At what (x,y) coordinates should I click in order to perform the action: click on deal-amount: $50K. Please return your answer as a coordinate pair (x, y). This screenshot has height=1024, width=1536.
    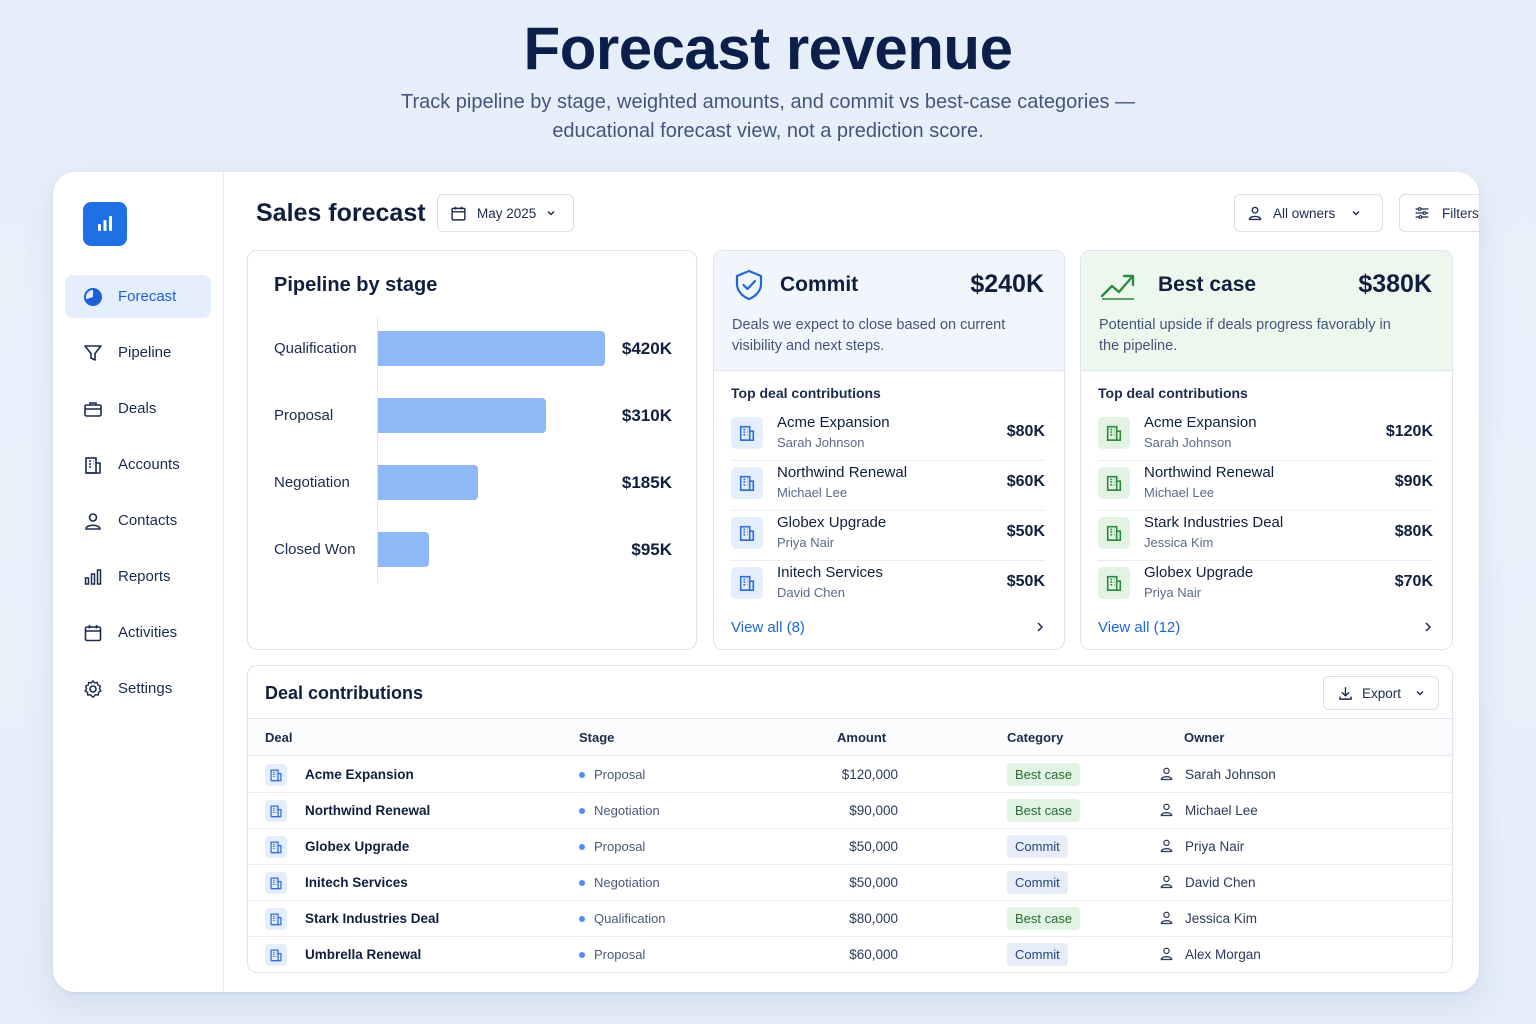
    Looking at the image, I should click on (1025, 581).